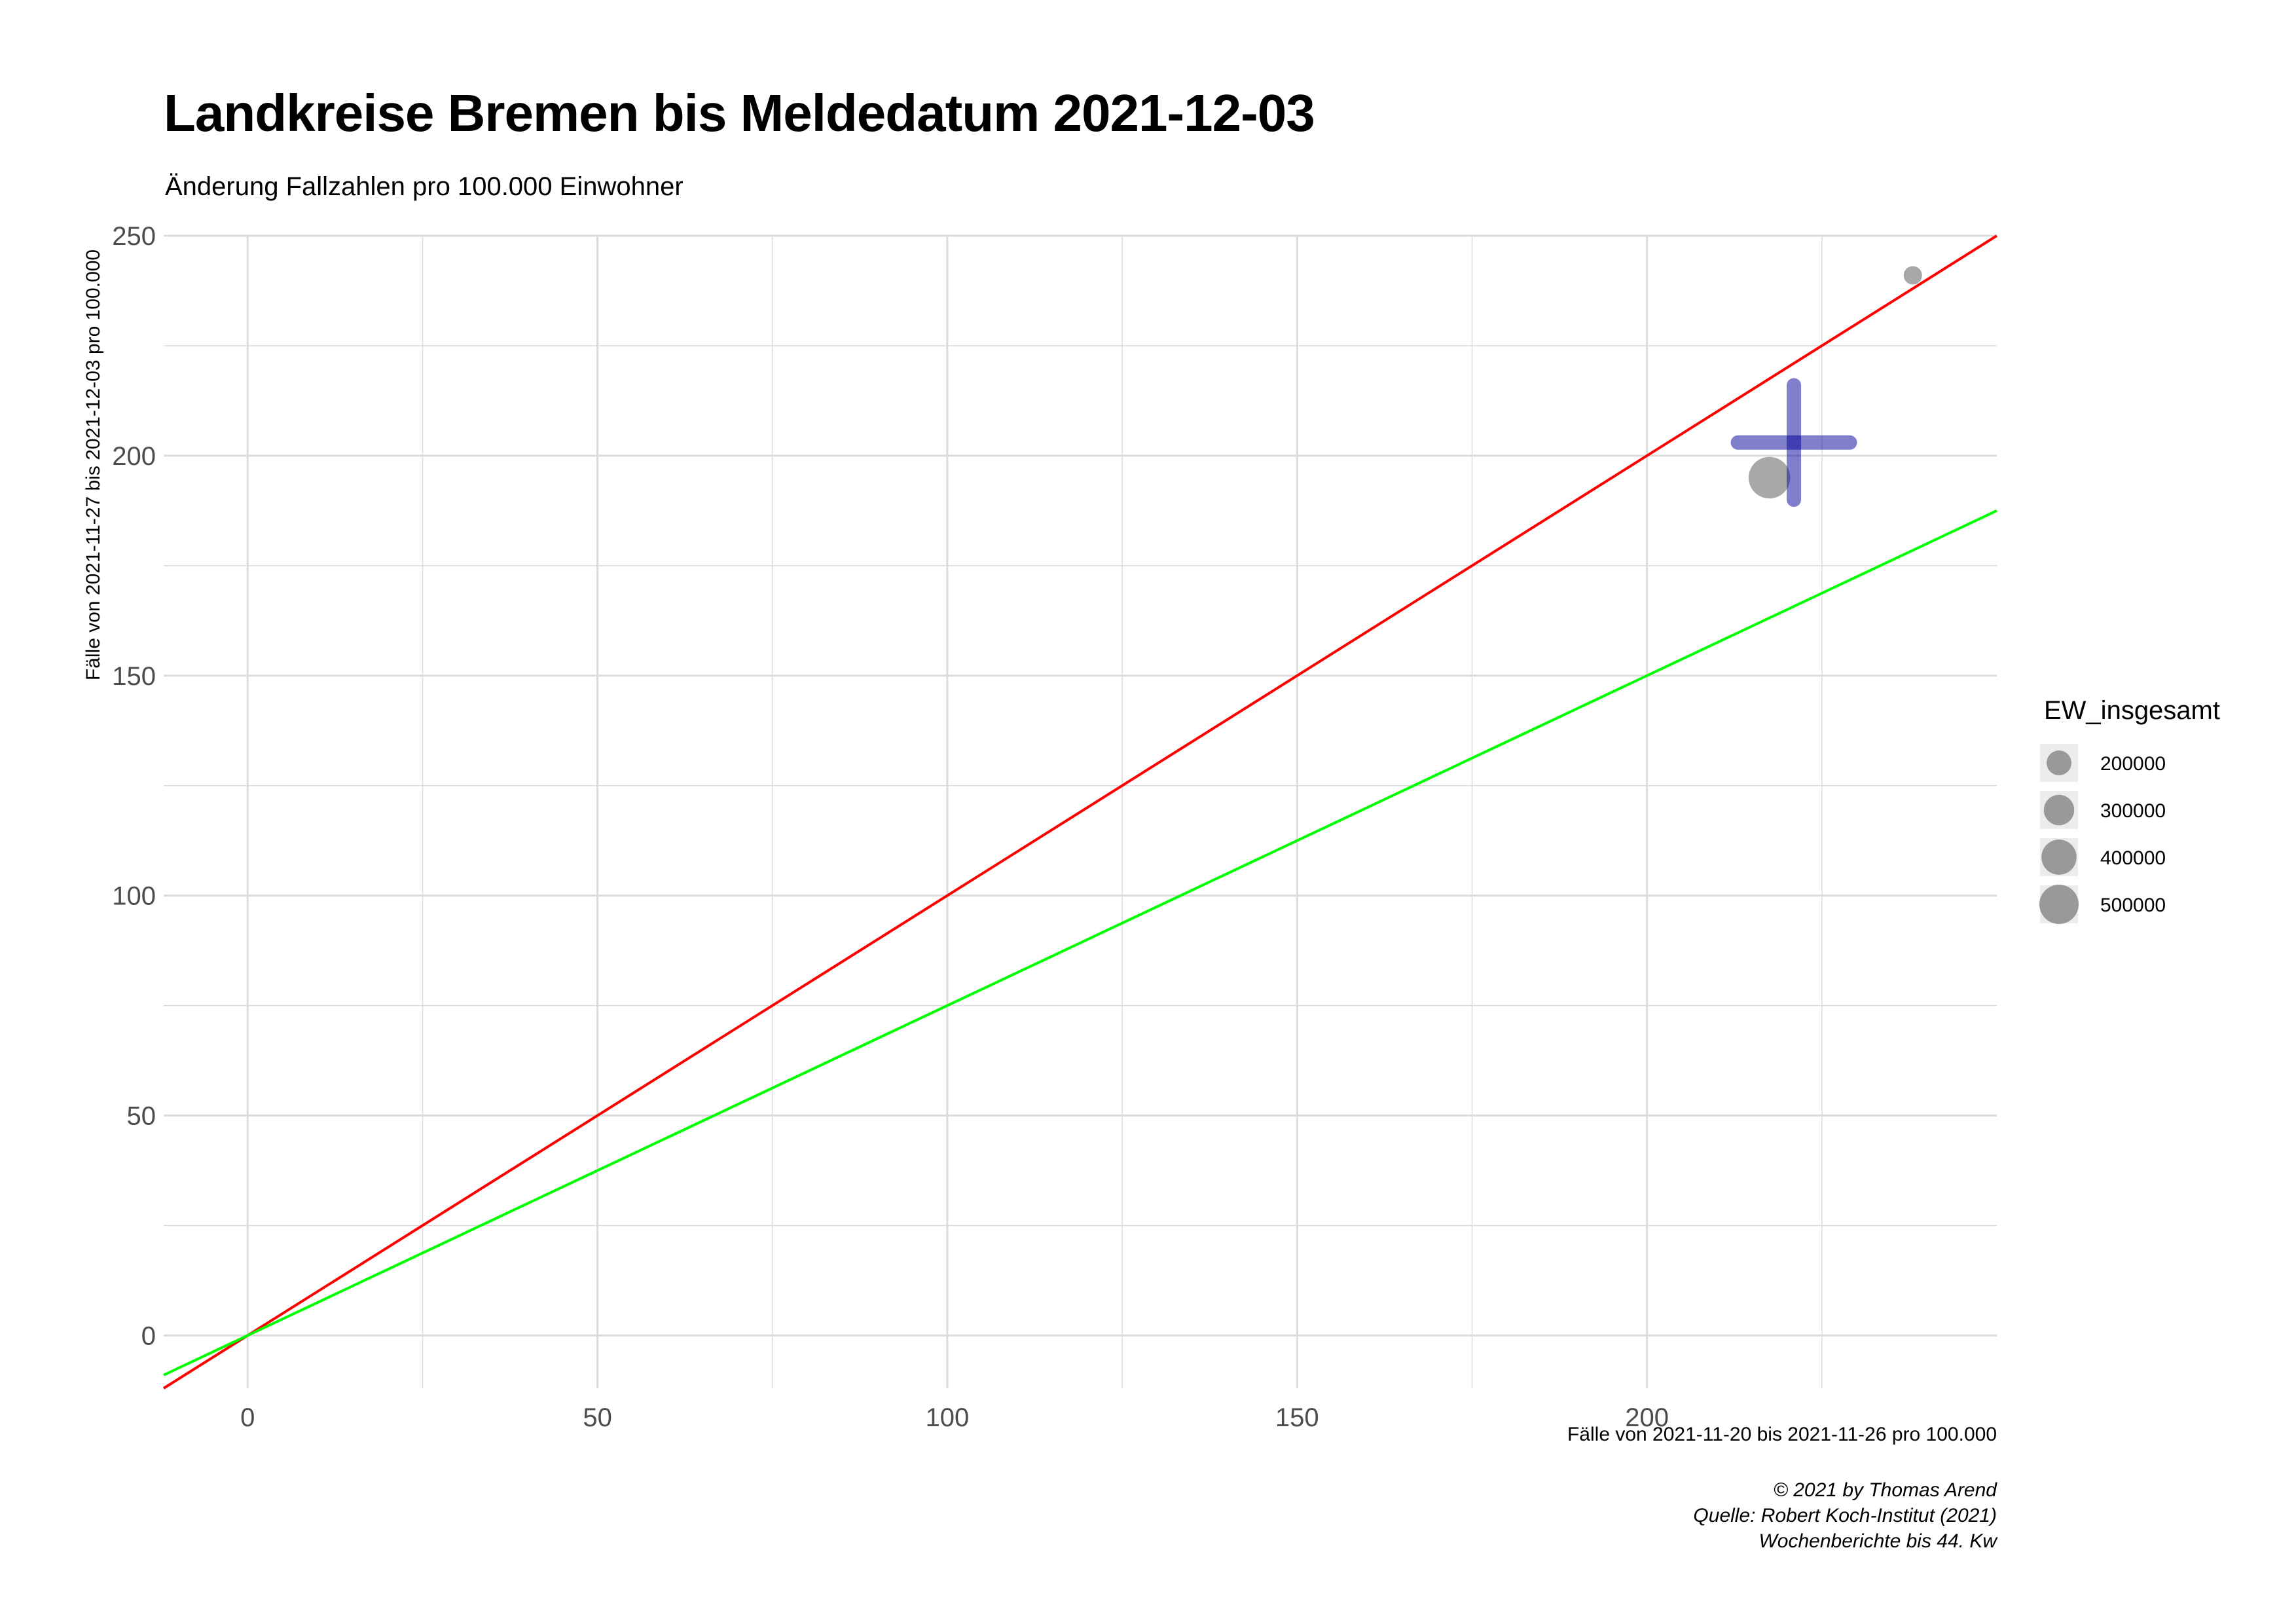 The width and height of the screenshot is (2296, 1624). What do you see at coordinates (148, 1335) in the screenshot?
I see `y-tick-label: 0` at bounding box center [148, 1335].